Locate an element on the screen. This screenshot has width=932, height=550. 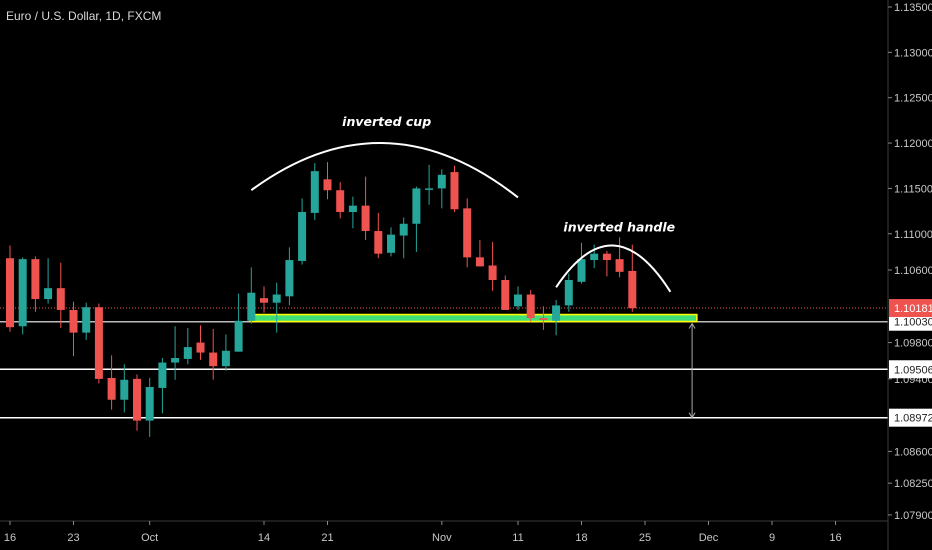
price-labels: 1.10030 1.09506 1.08972 1.10181 is located at coordinates (910, 363).